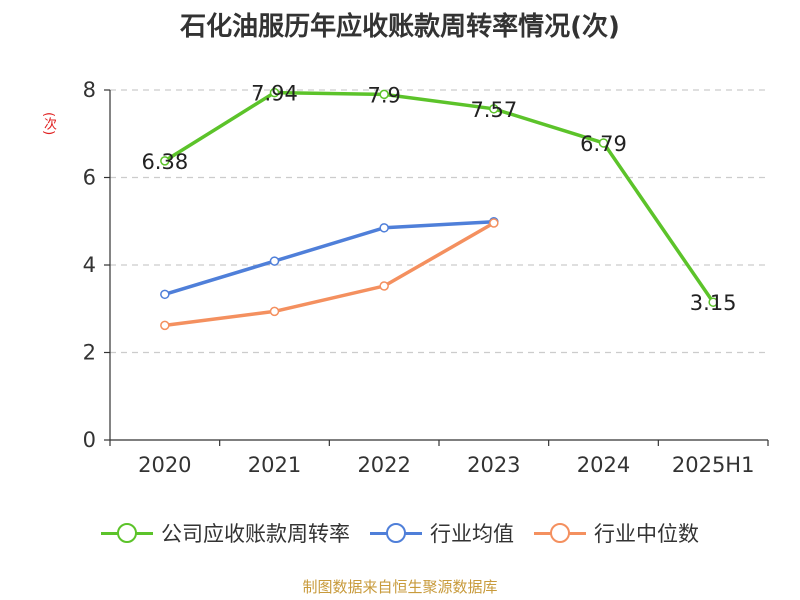 The width and height of the screenshot is (800, 600). I want to click on legend-item-2: 行业中位数, so click(616, 533).